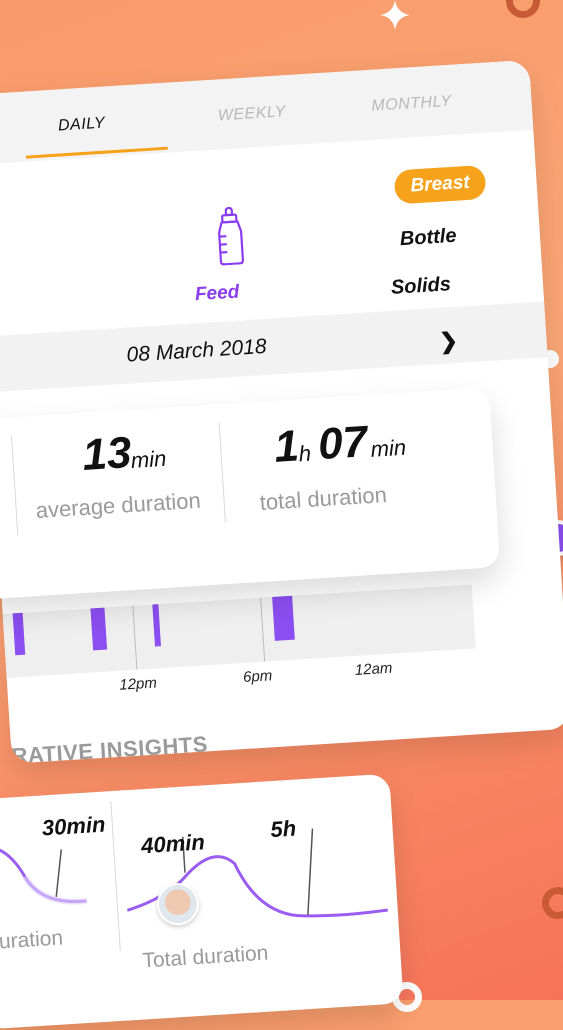  I want to click on feed-timeline, so click(239, 630).